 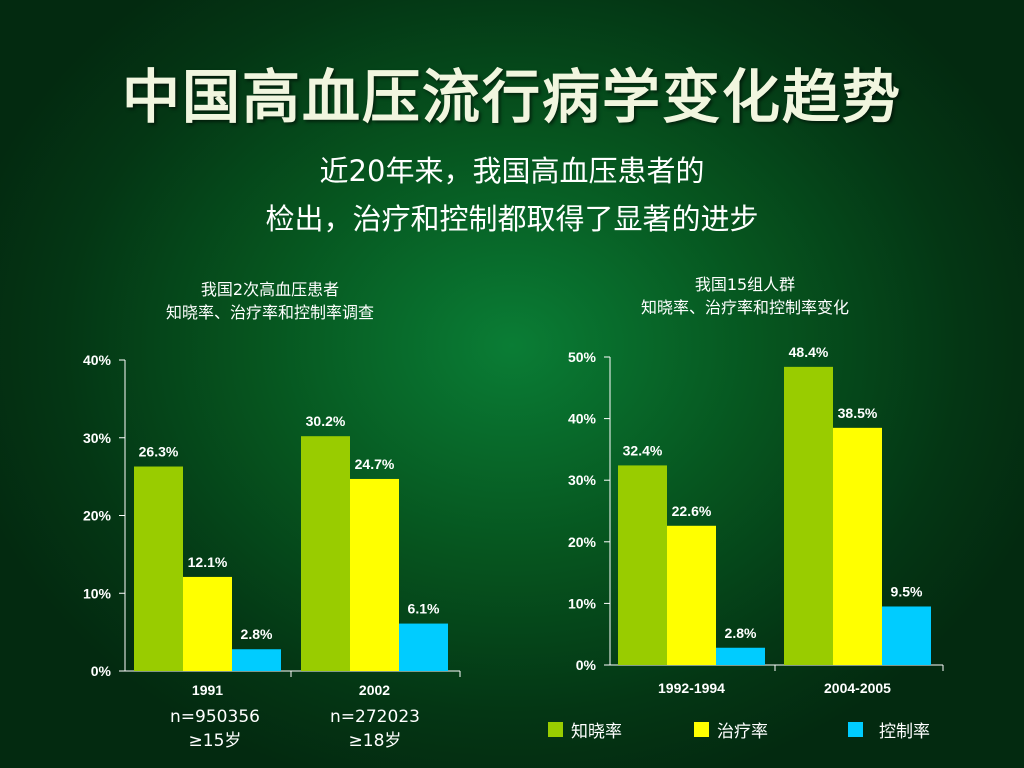 What do you see at coordinates (512, 171) in the screenshot?
I see `subtitle-line-1: 近20年来，我国高血压患者的` at bounding box center [512, 171].